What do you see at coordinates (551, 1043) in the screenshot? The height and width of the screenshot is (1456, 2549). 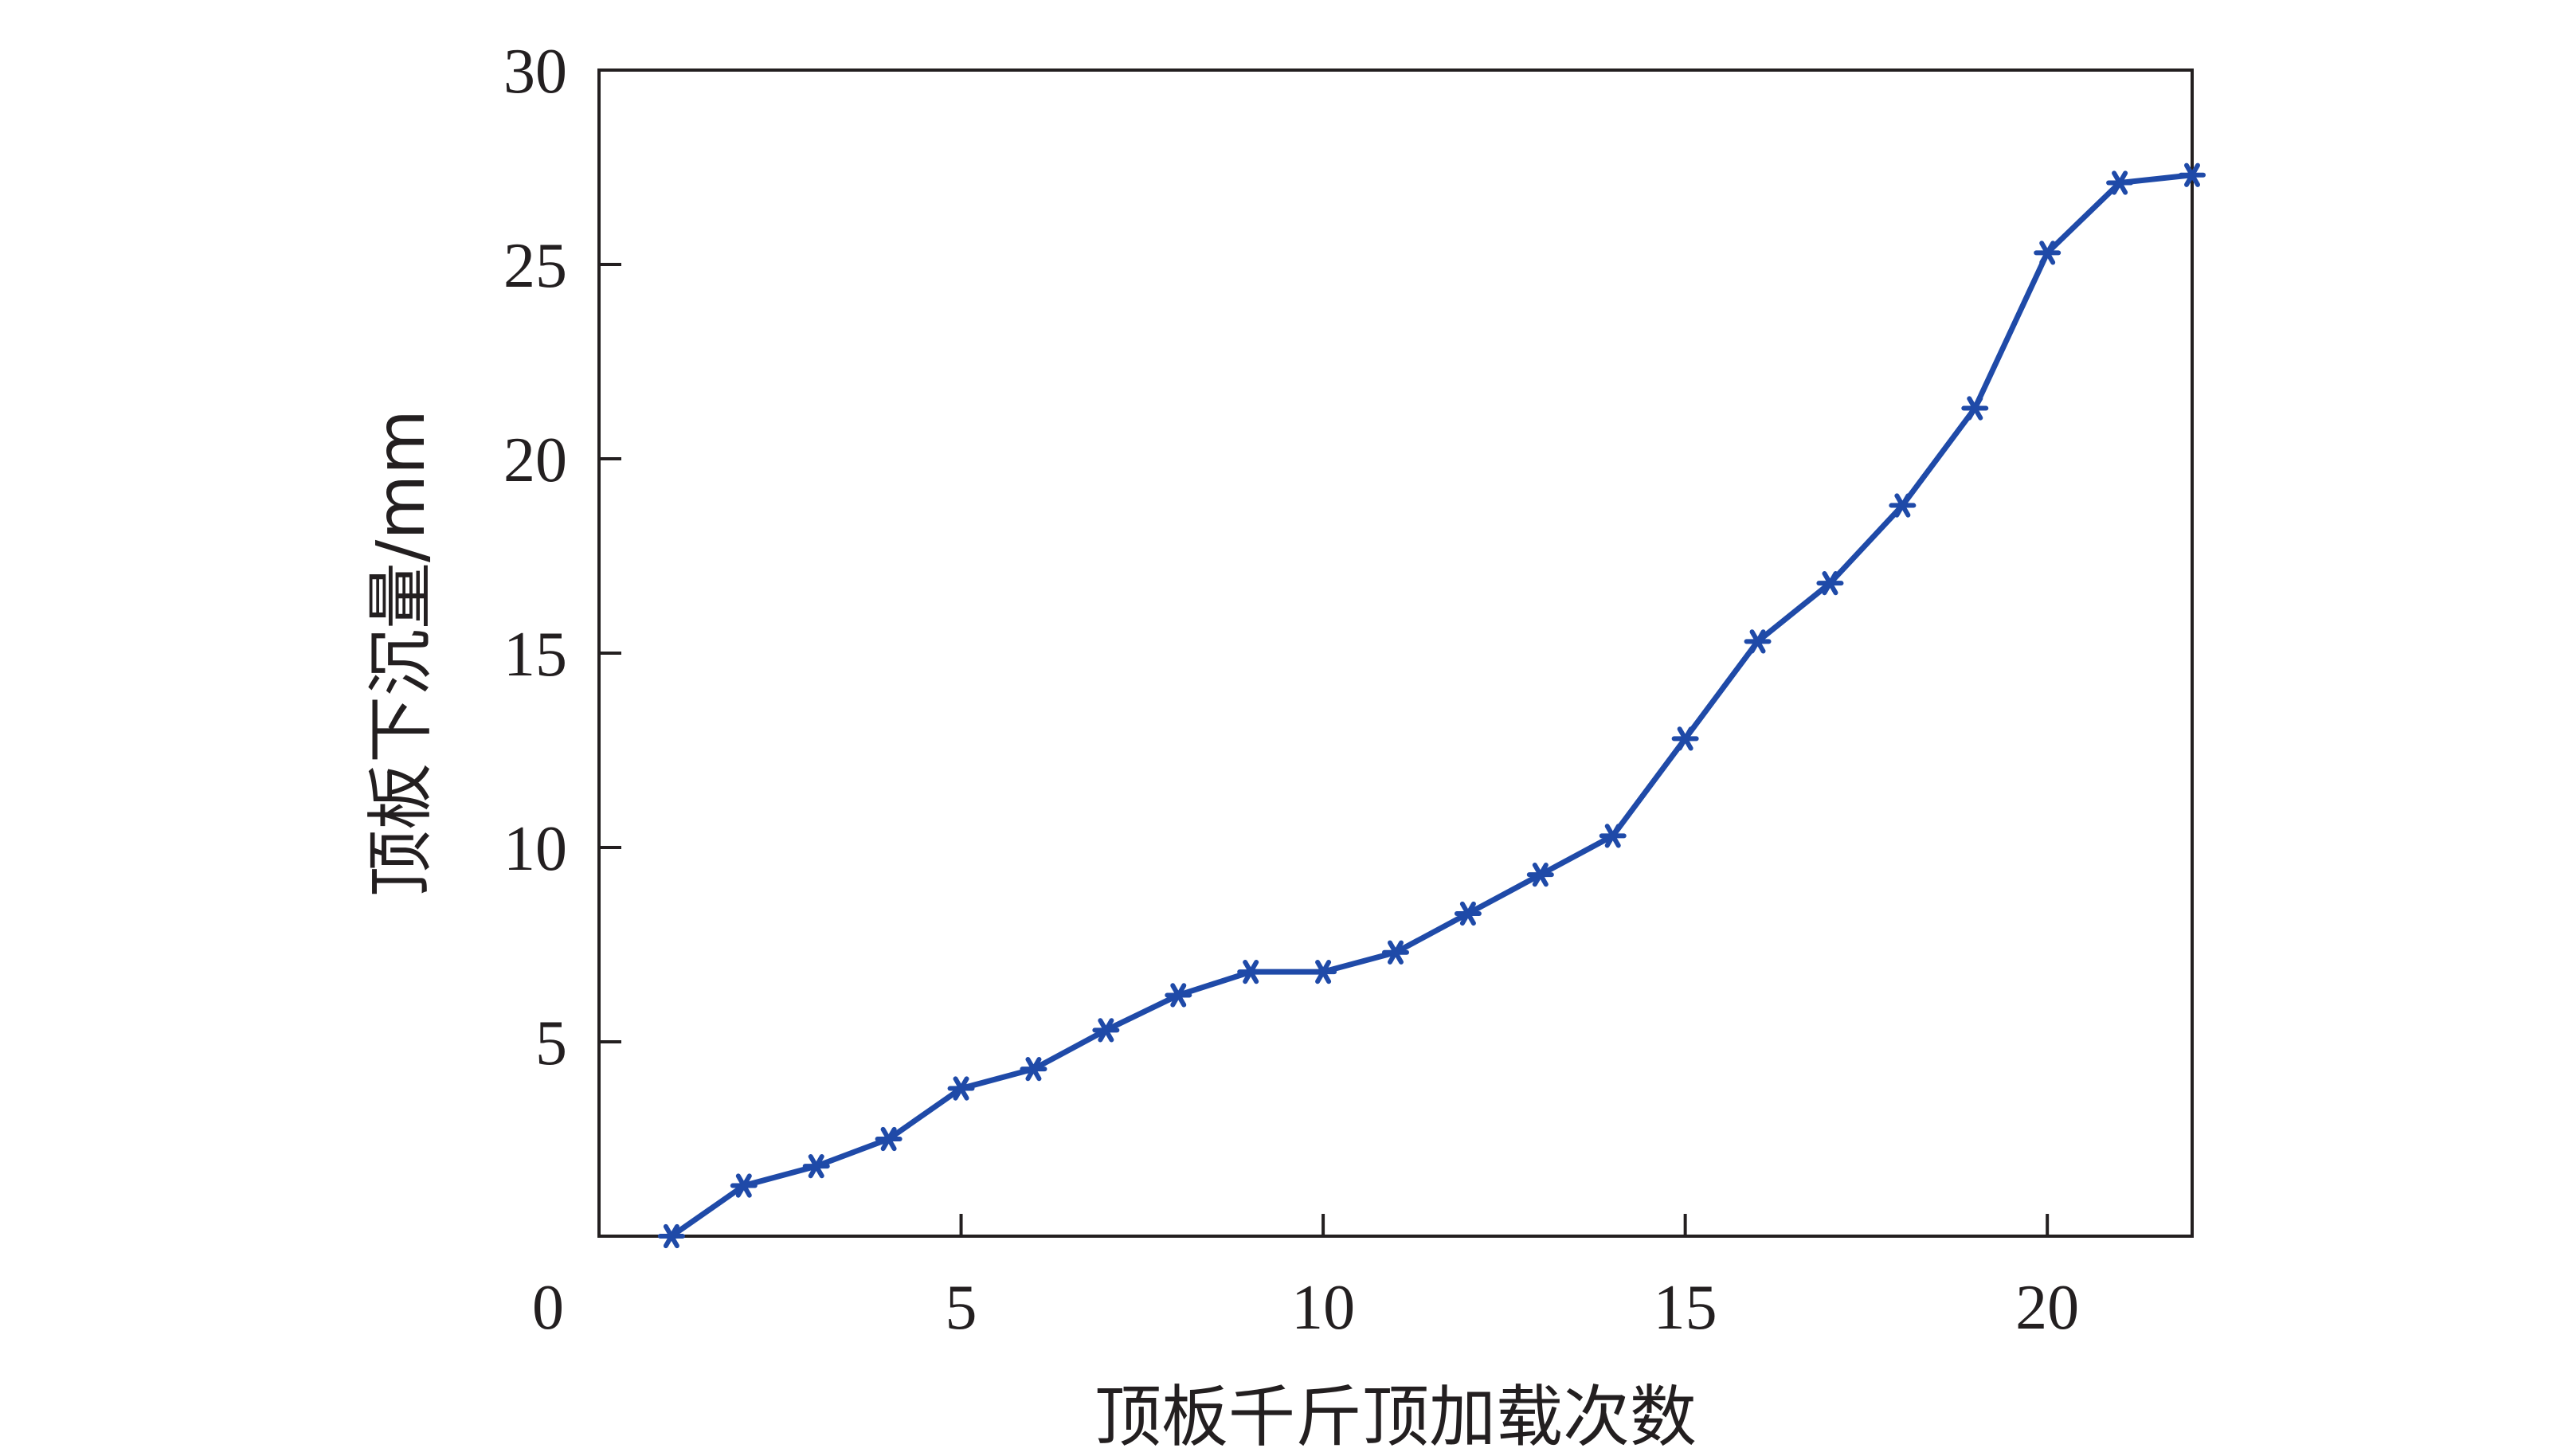 I see `y-tick-label: 5` at bounding box center [551, 1043].